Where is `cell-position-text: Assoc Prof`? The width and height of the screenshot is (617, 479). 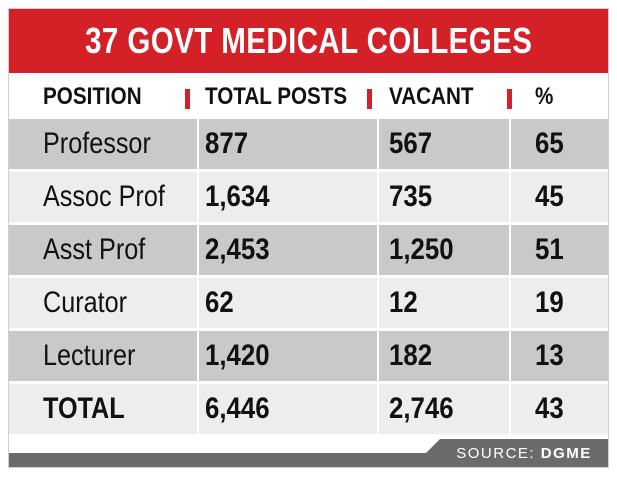 cell-position-text: Assoc Prof is located at coordinates (104, 196).